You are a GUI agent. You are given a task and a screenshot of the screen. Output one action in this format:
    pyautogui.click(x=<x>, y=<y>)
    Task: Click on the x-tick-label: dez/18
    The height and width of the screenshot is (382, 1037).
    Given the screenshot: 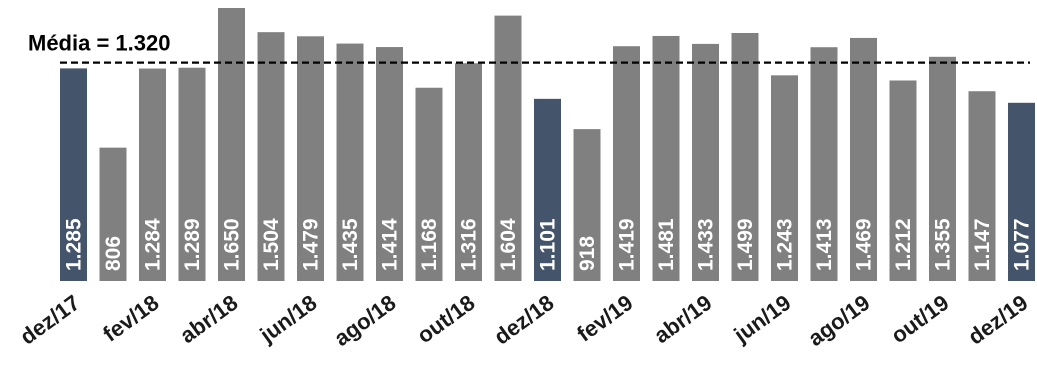 What is the action you would take?
    pyautogui.click(x=523, y=320)
    